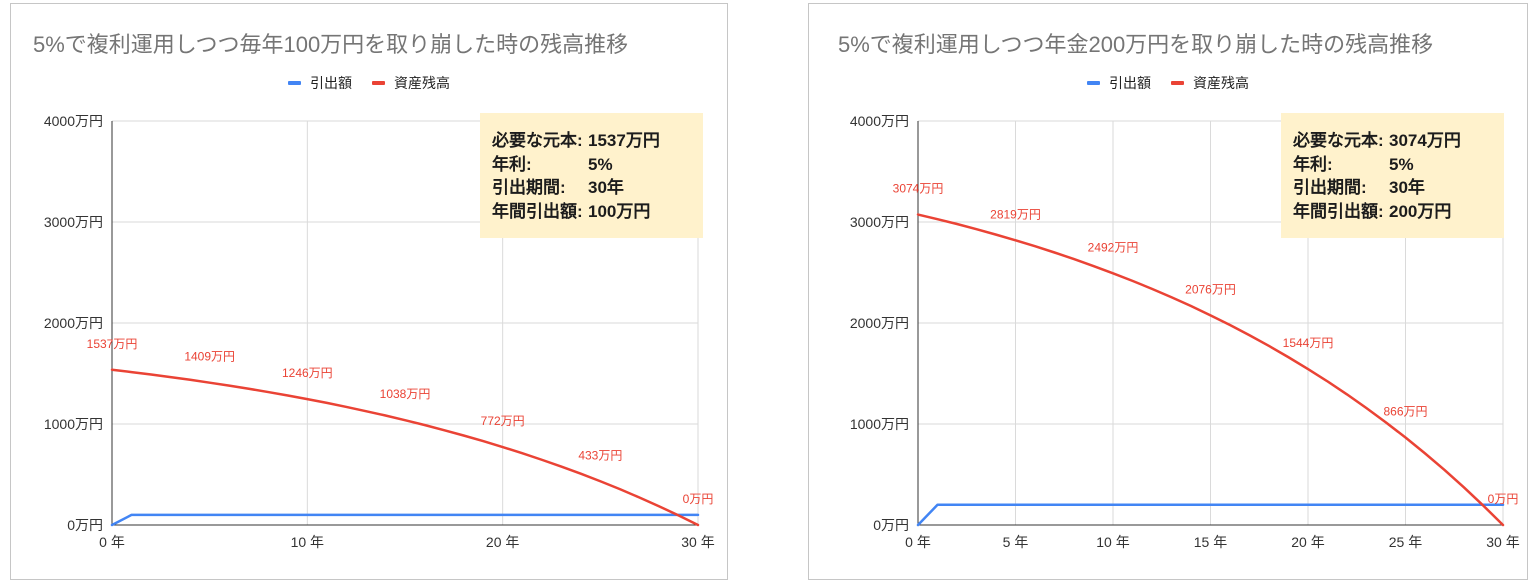 The image size is (1536, 584). What do you see at coordinates (405, 394) in the screenshot?
I see `data-label: 1038万円` at bounding box center [405, 394].